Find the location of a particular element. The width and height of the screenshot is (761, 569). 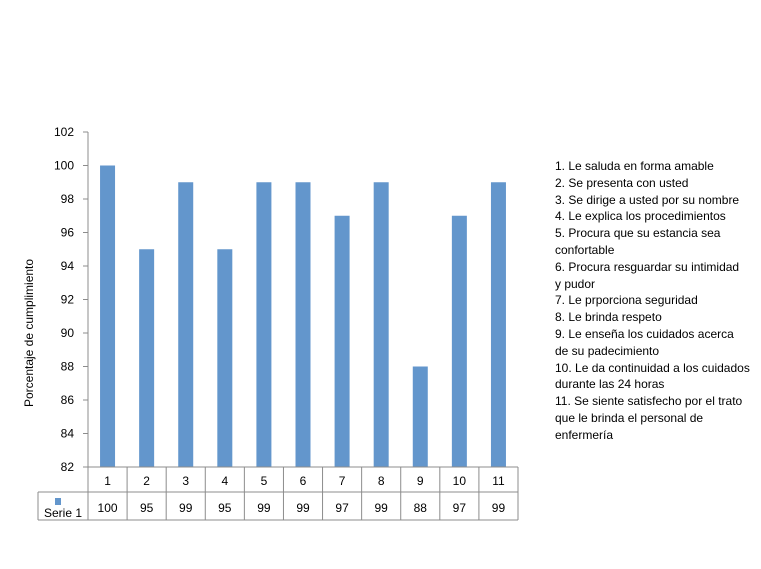

category-label: 7 is located at coordinates (342, 481).